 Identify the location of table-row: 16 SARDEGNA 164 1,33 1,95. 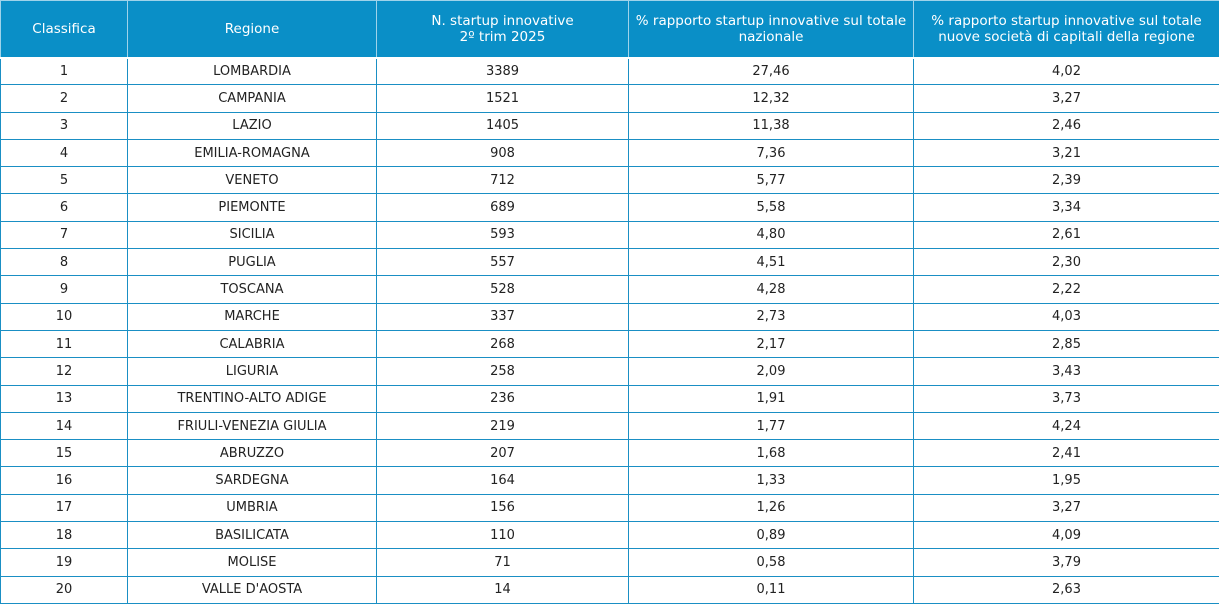
(609, 480).